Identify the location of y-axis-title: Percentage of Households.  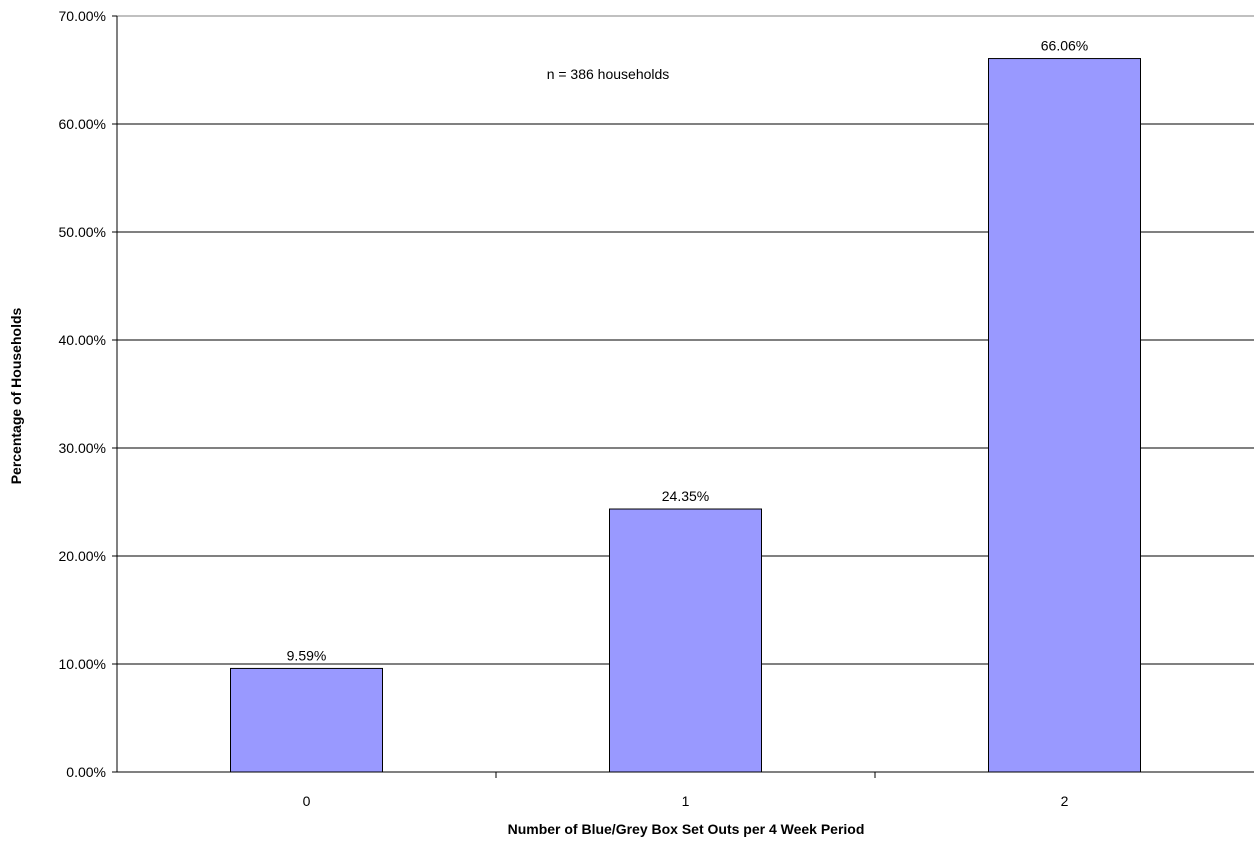
(16, 395).